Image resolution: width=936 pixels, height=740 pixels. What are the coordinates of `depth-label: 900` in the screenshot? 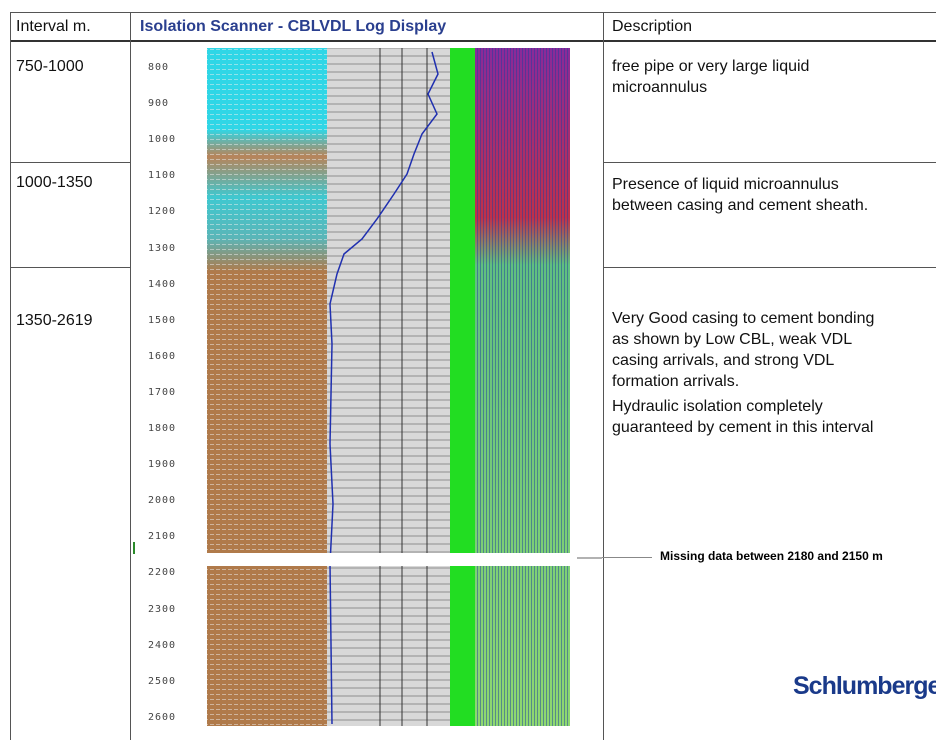 It's located at (159, 104).